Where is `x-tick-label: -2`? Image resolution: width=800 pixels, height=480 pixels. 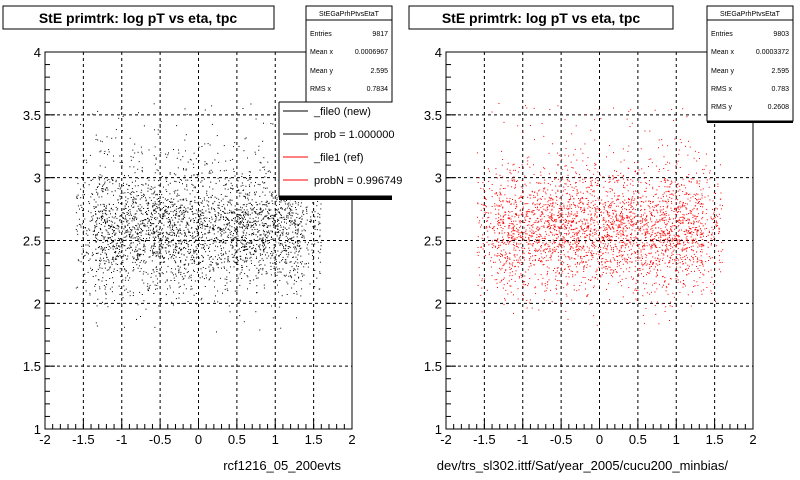
x-tick-label: -2 is located at coordinates (45, 439).